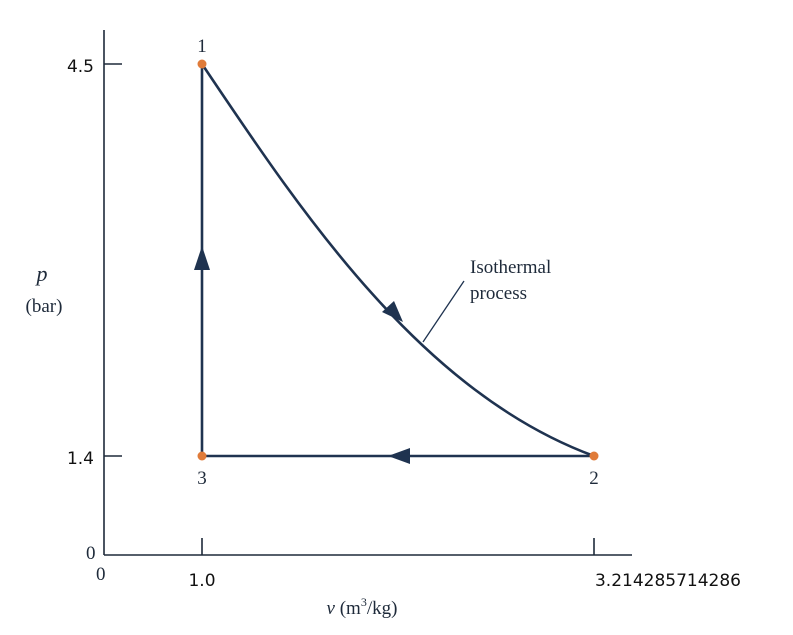 Image resolution: width=793 pixels, height=635 pixels. What do you see at coordinates (202, 258) in the screenshot?
I see `arrow-up-icon` at bounding box center [202, 258].